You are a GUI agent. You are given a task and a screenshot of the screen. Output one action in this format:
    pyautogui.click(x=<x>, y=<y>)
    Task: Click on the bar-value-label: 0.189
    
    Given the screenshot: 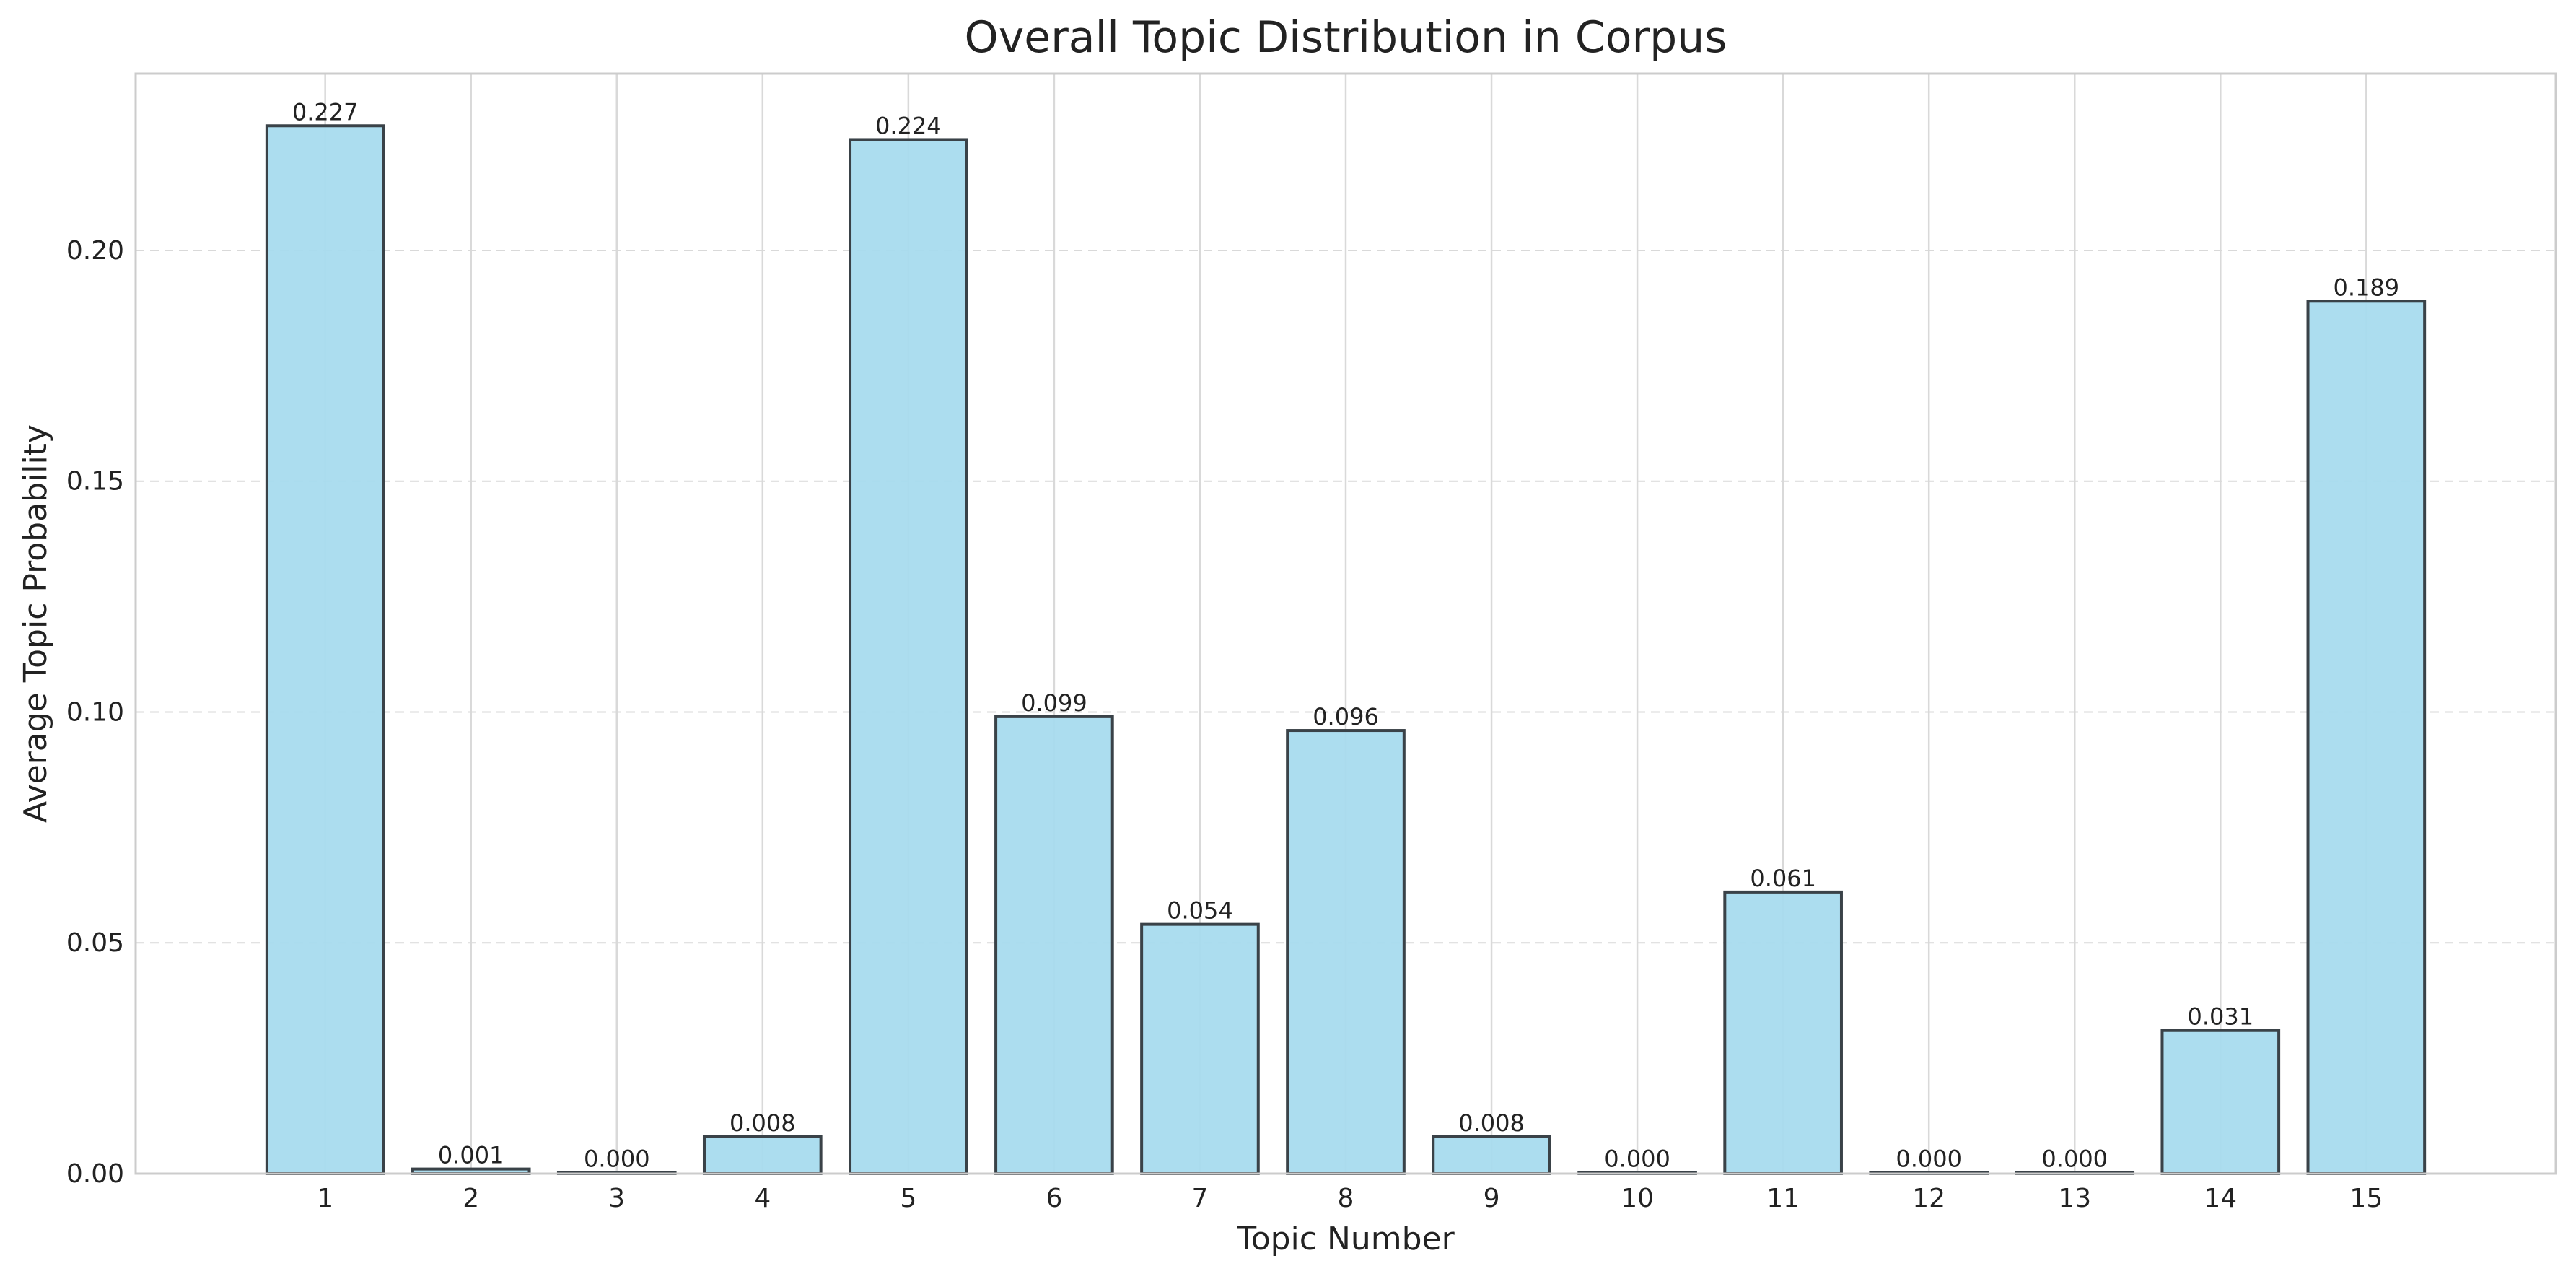 What is the action you would take?
    pyautogui.click(x=2367, y=287)
    